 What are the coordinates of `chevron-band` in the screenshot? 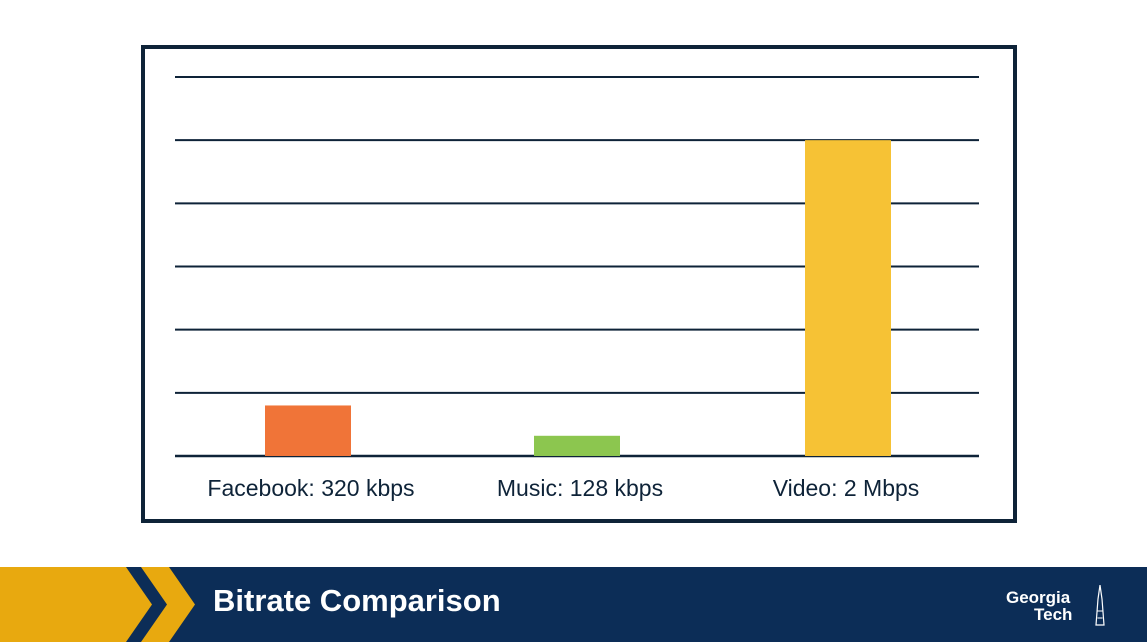 It's located at (76, 604).